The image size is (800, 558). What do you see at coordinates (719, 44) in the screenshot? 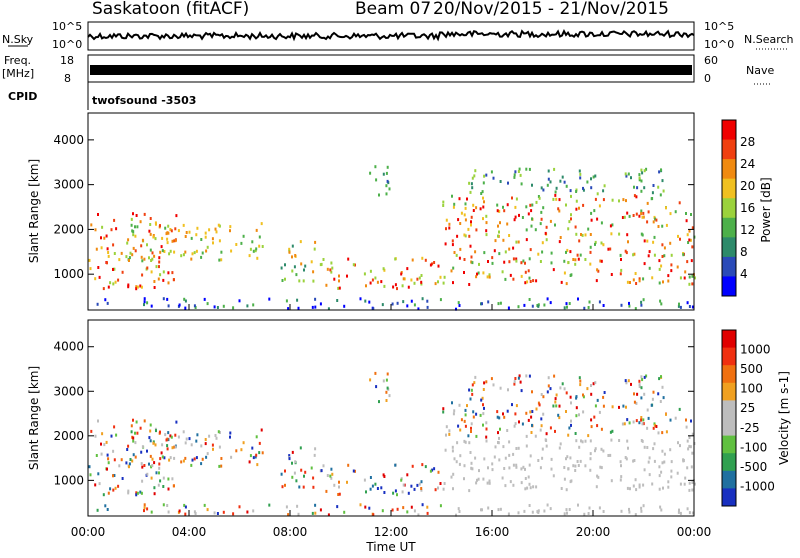
I see `nsearch-tick-bottom: 10^0` at bounding box center [719, 44].